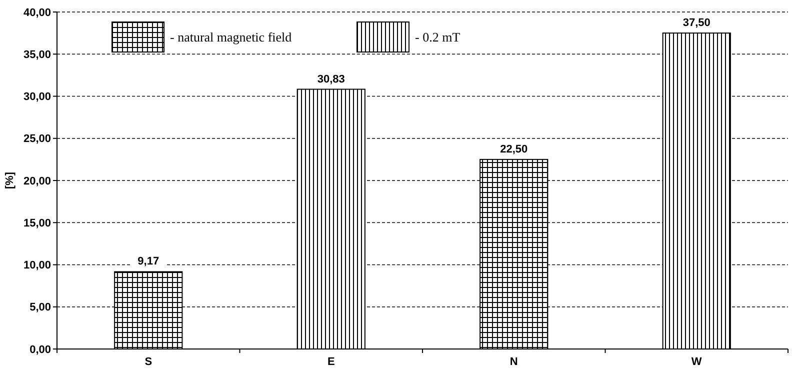 This screenshot has height=379, width=792. Describe the element at coordinates (696, 362) in the screenshot. I see `x-tick-label: W` at that location.